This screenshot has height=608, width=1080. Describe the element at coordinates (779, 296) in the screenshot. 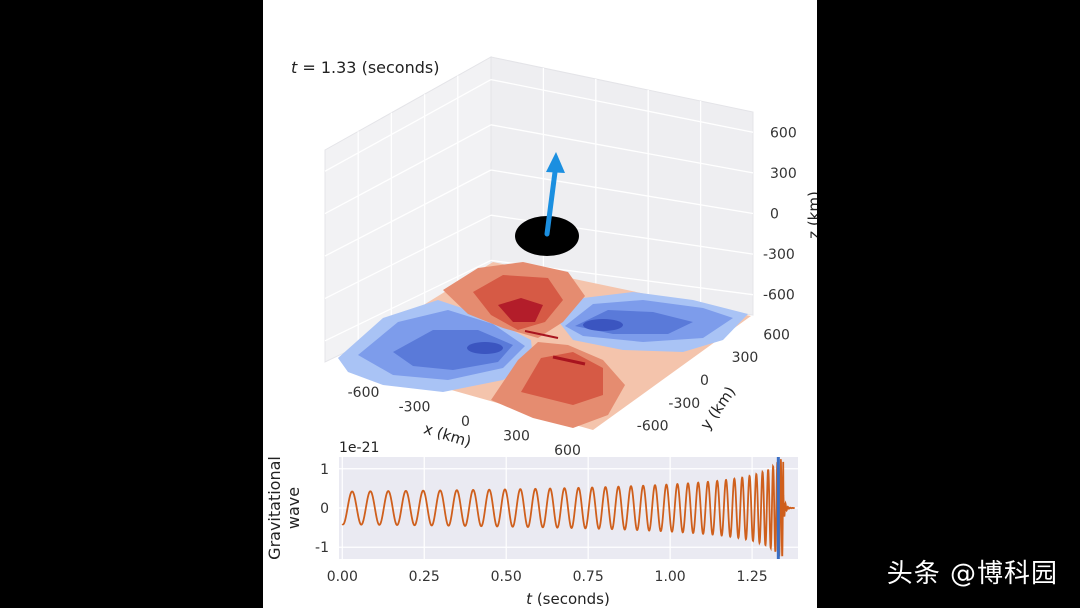

I see `z-tick-label: -600` at that location.